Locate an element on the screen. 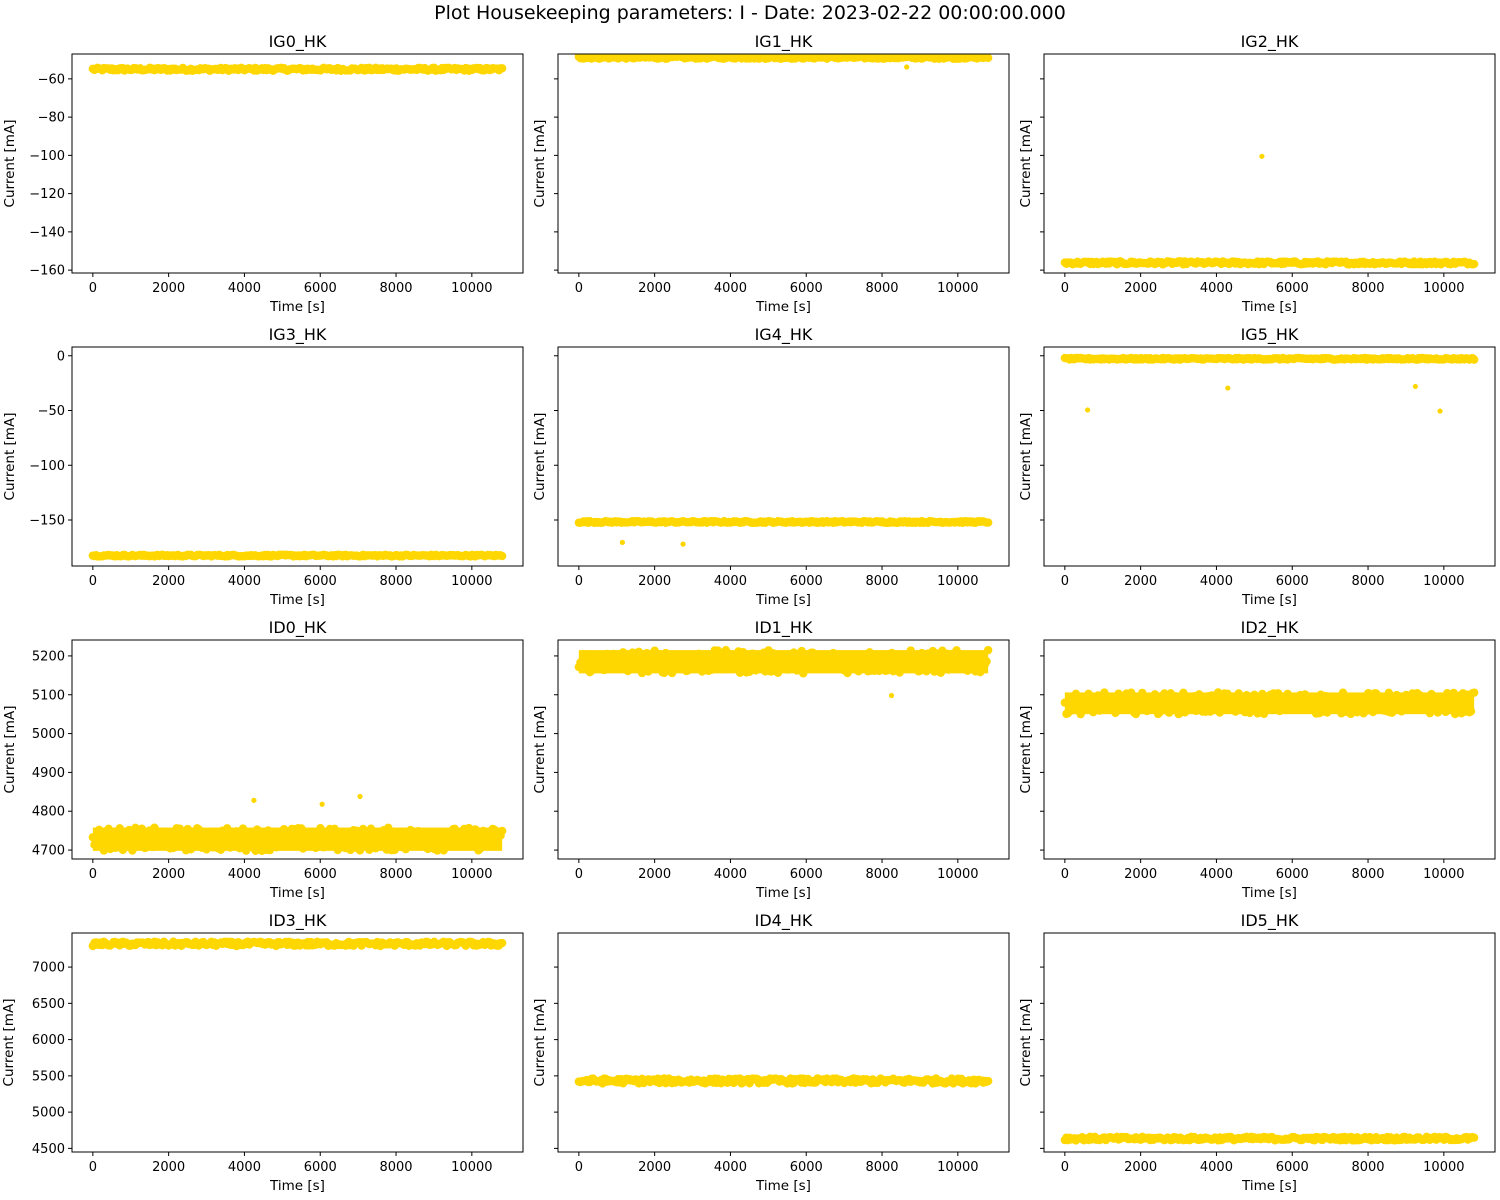 This screenshot has height=1200, width=1500. subplot-title: ID3_HK is located at coordinates (298, 921).